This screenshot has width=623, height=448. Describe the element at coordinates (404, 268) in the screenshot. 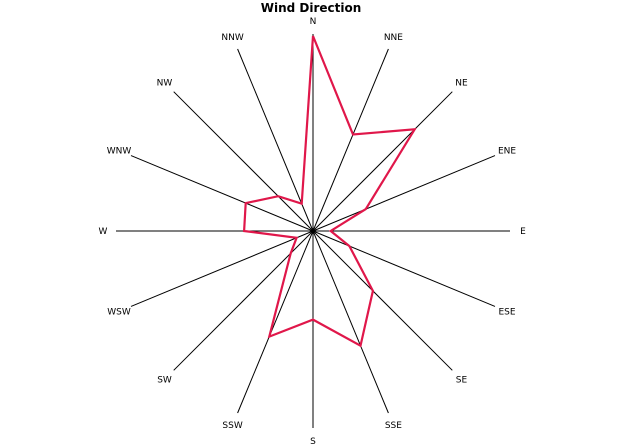

I see `spoke-ese` at that location.